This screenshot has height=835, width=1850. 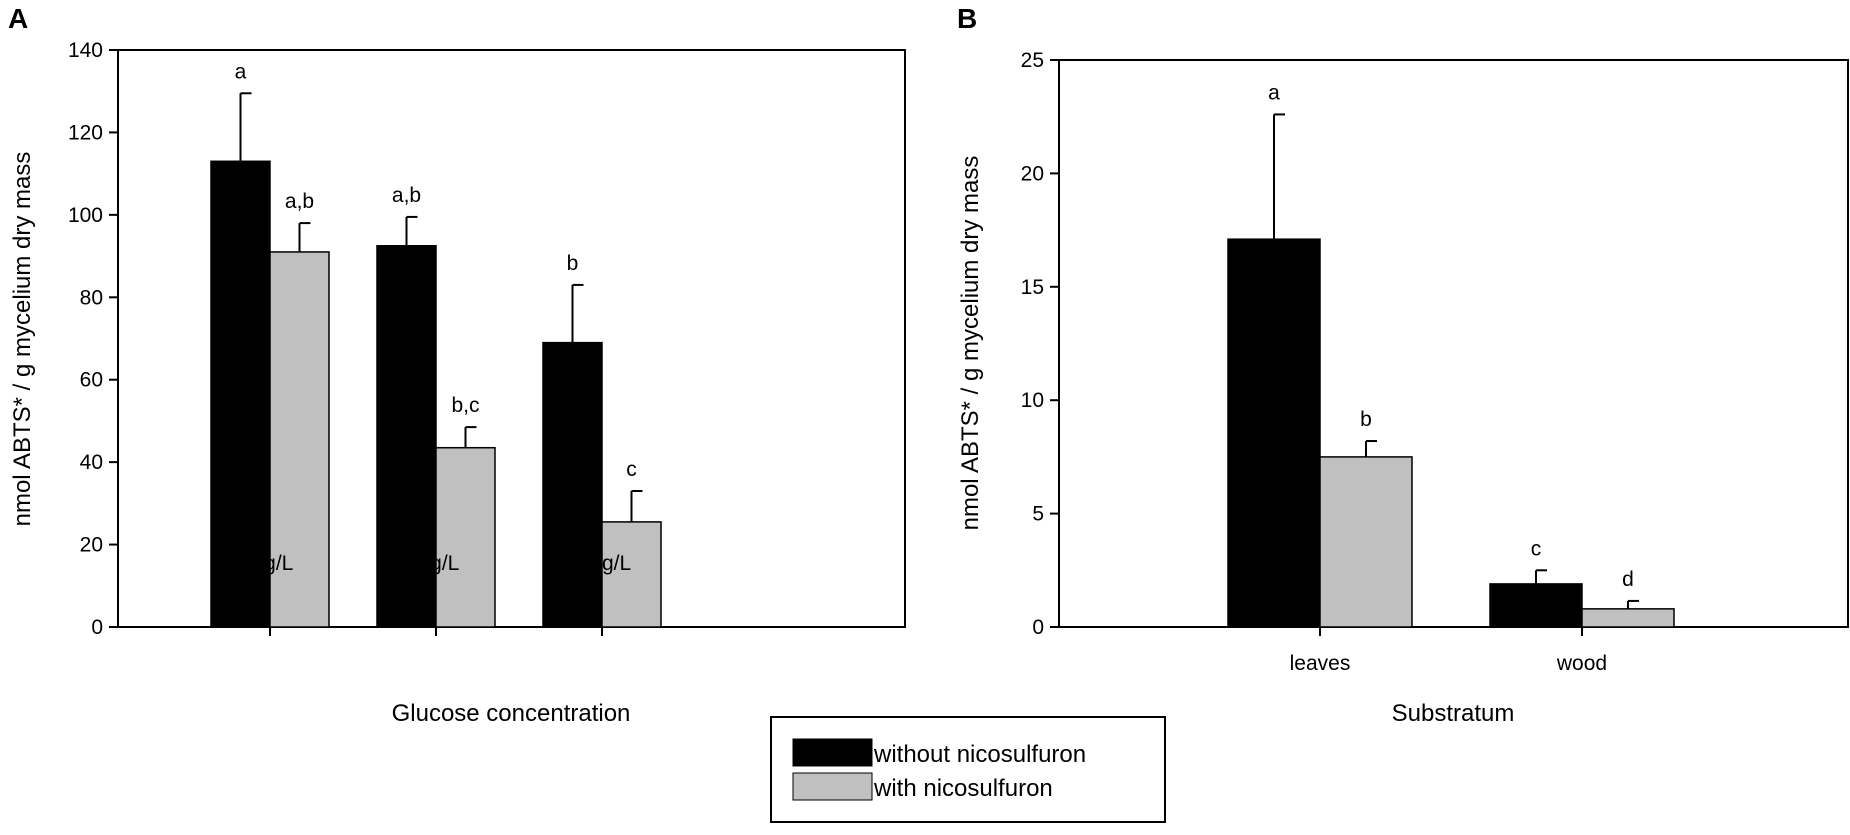 I want to click on legend-frame, so click(x=968, y=769).